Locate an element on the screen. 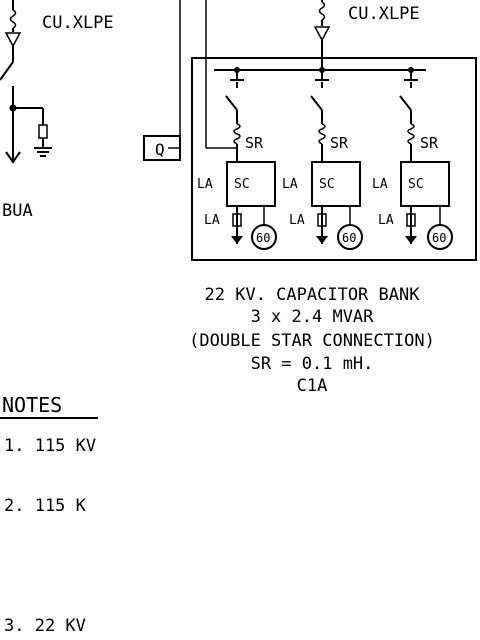 This screenshot has height=640, width=480. caption-line-3: (DOUBLE STAR CONNECTION) is located at coordinates (312, 341).